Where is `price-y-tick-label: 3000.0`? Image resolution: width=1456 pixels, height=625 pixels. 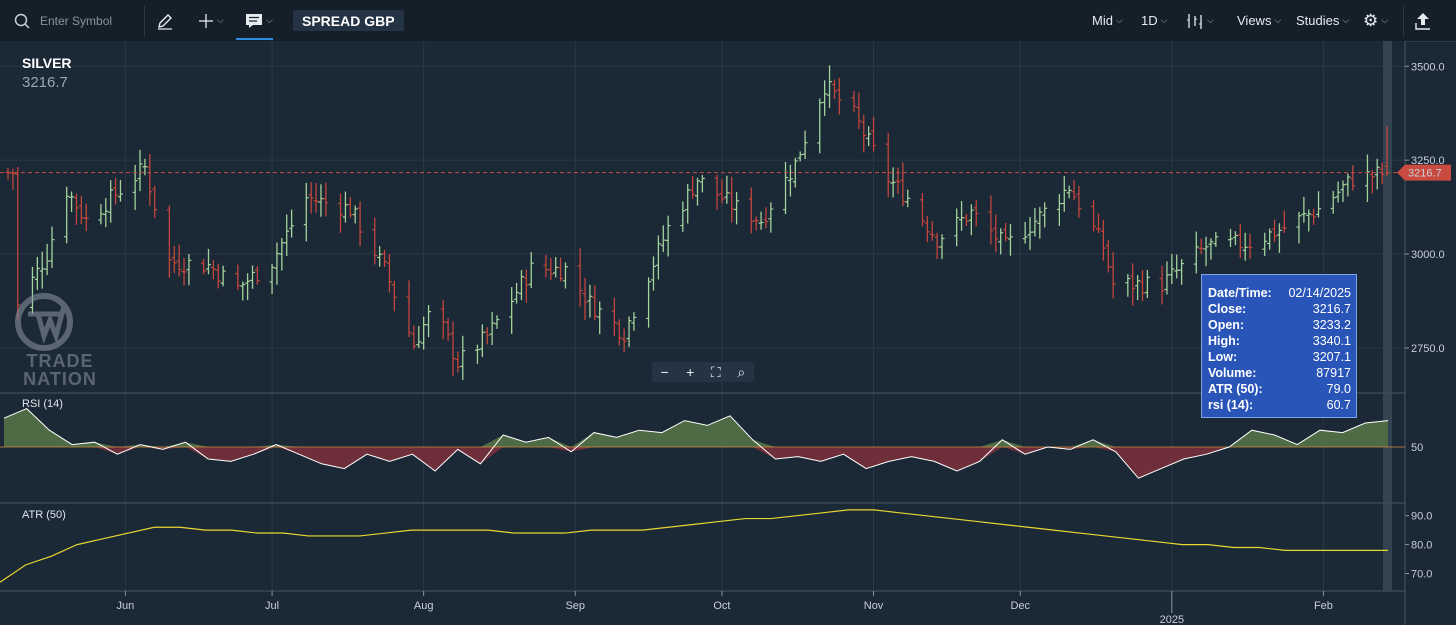 price-y-tick-label: 3000.0 is located at coordinates (1428, 255).